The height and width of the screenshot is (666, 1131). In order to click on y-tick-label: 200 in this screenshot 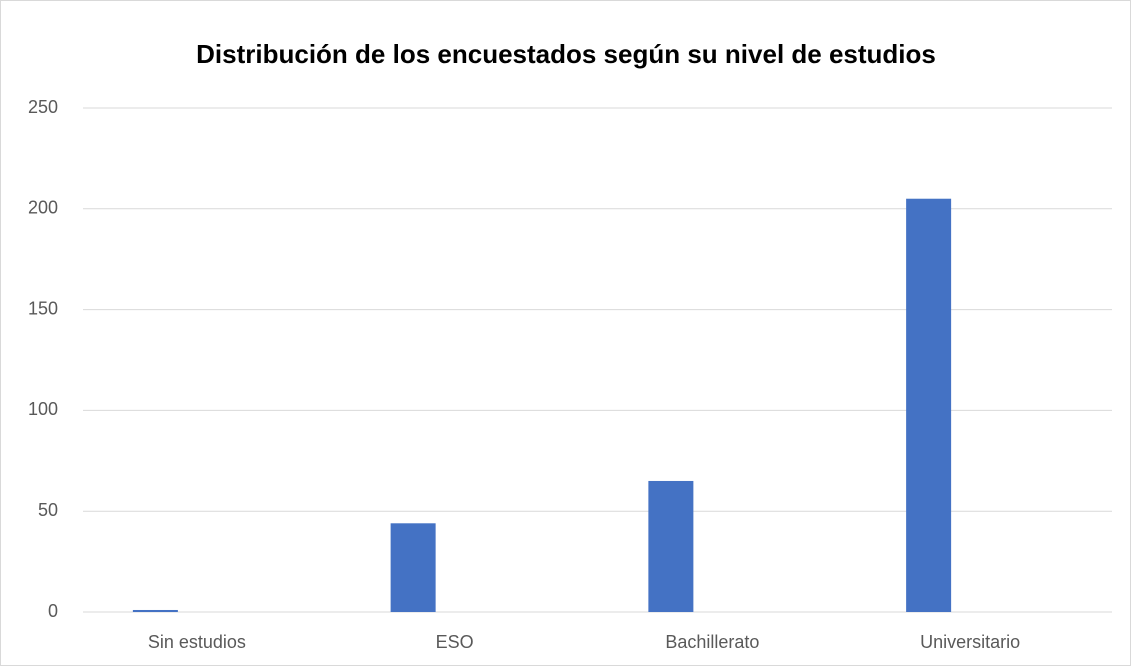, I will do `click(43, 208)`.